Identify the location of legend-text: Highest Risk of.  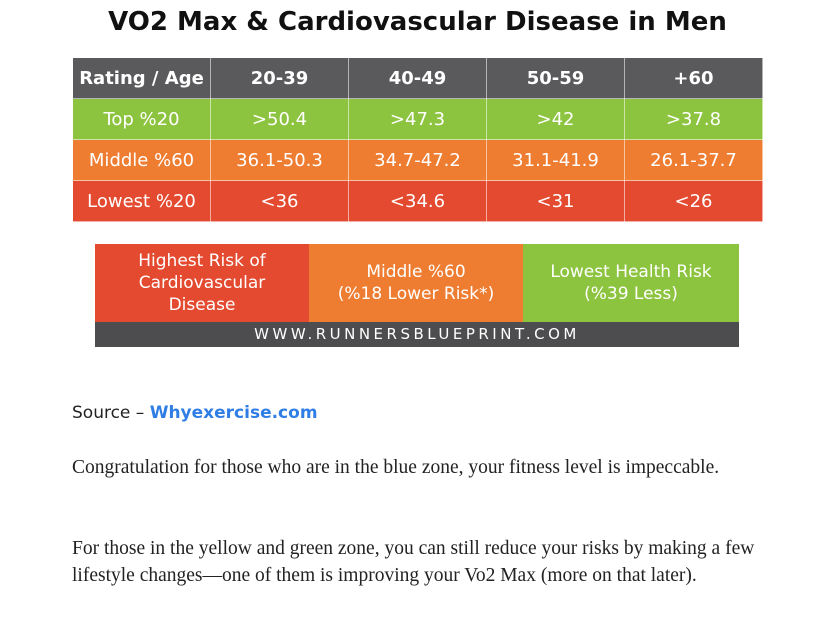
(202, 261).